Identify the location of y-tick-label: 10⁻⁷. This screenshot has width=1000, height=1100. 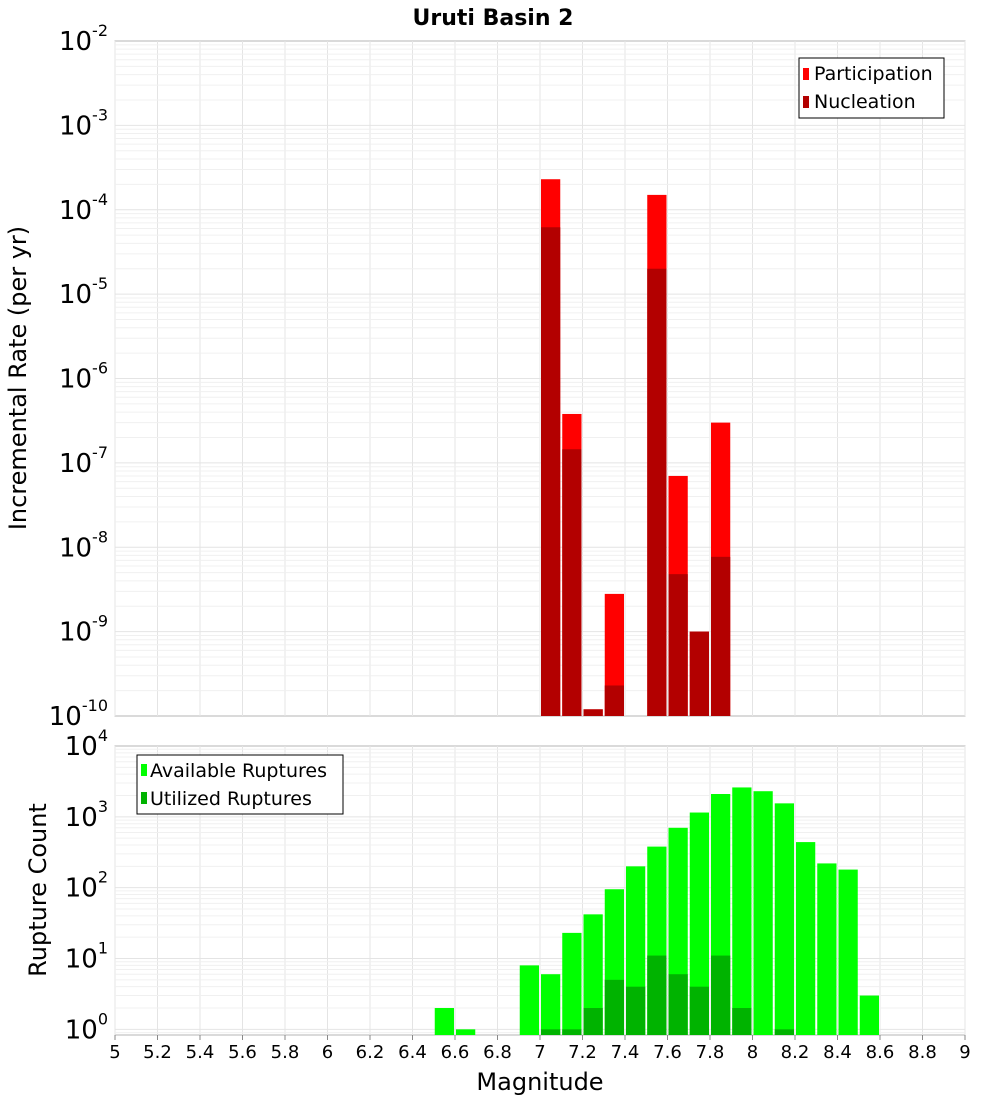
(83, 461).